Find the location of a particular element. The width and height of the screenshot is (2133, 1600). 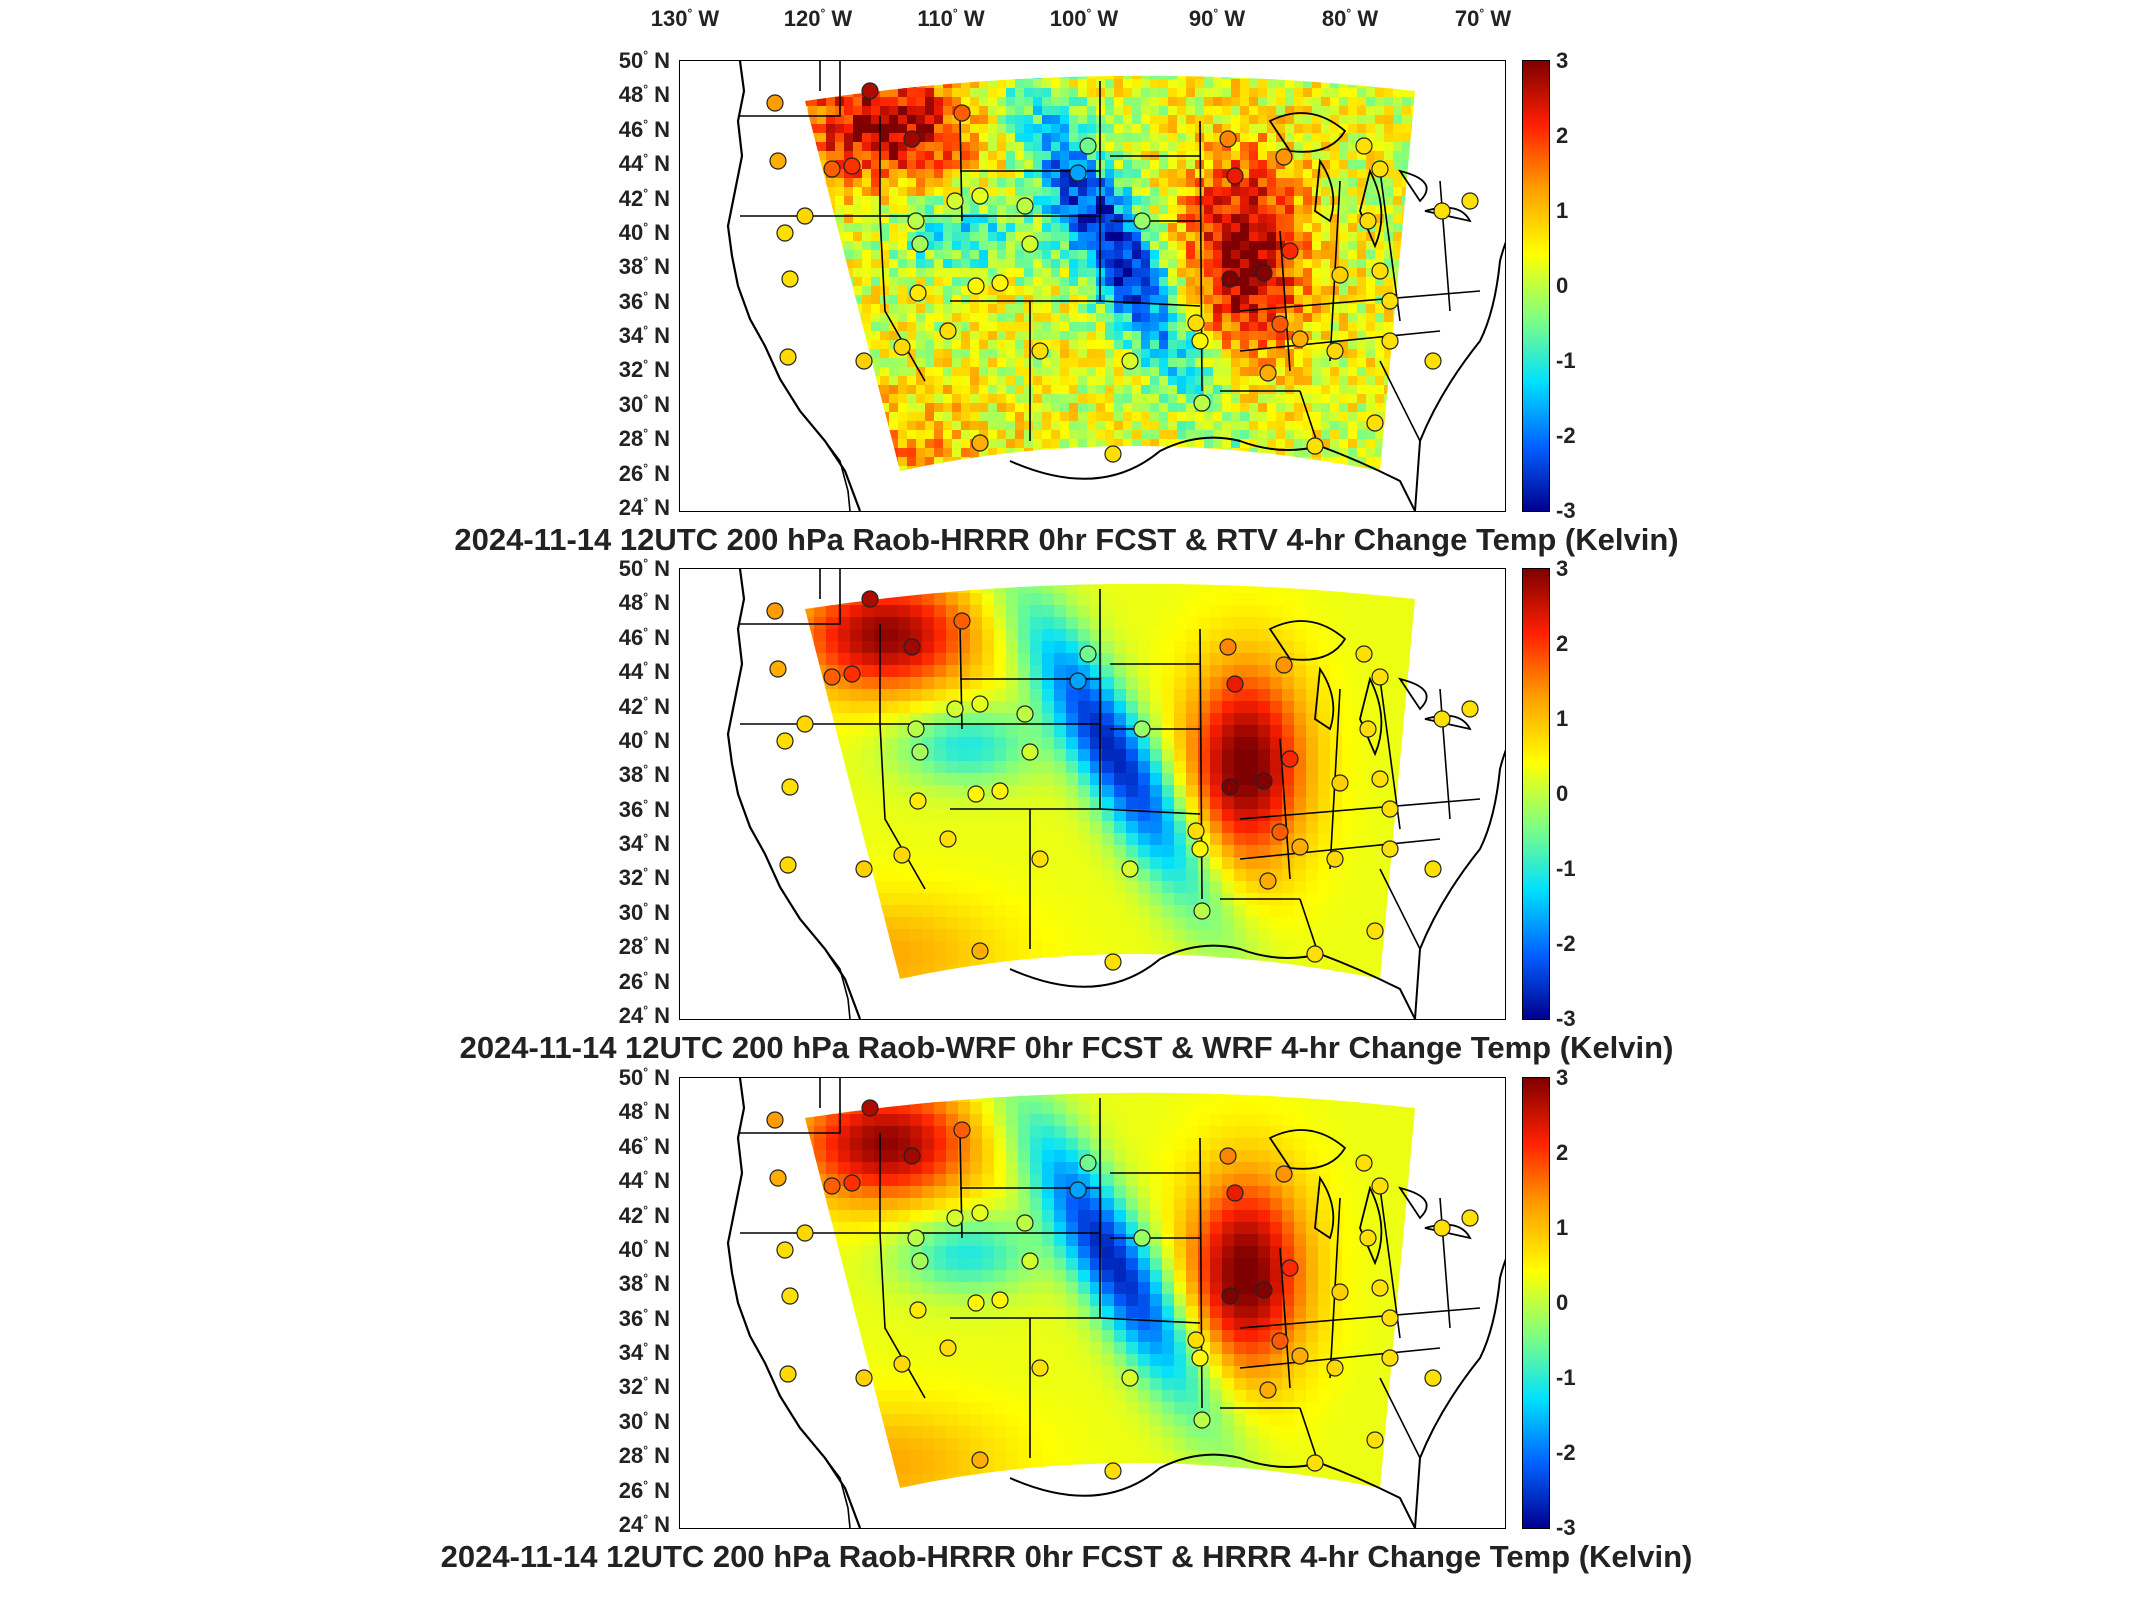

lat-label: 48° N is located at coordinates (644, 95).